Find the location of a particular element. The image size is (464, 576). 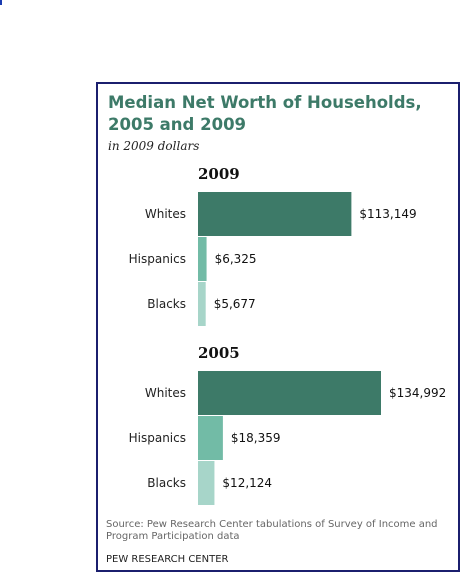

category-label-2005-blacks: Blacks is located at coordinates (166, 483).